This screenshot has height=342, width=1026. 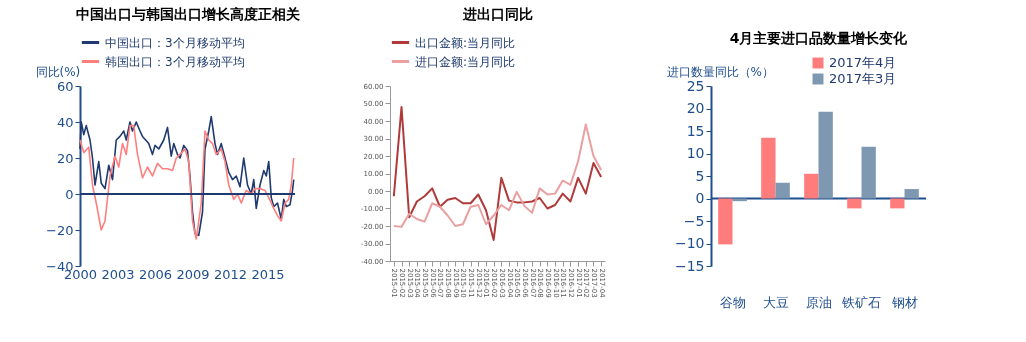 I want to click on x-tick-label: 谷物, so click(x=732, y=302).